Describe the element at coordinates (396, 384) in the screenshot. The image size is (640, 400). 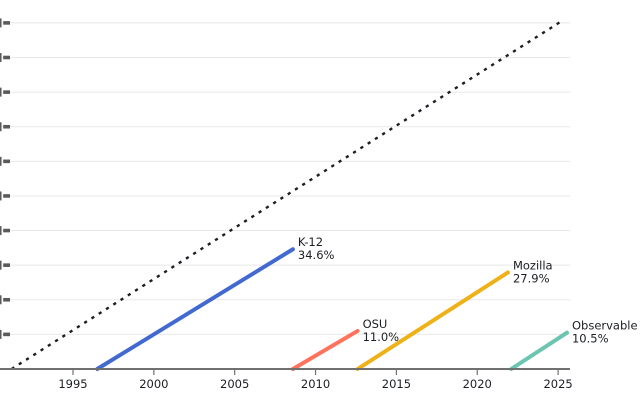
I see `x-tick-label-2015: 2015` at that location.